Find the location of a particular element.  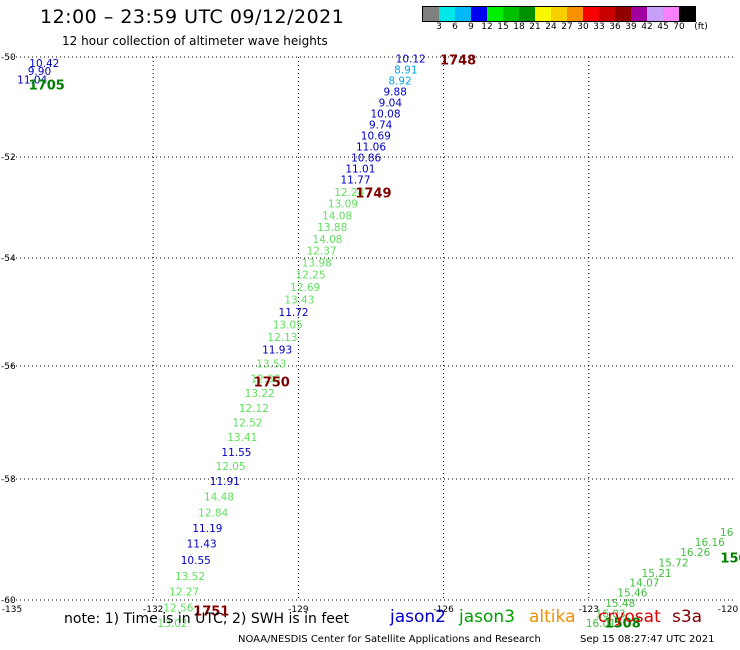

swh-value: 12.56 is located at coordinates (178, 608).